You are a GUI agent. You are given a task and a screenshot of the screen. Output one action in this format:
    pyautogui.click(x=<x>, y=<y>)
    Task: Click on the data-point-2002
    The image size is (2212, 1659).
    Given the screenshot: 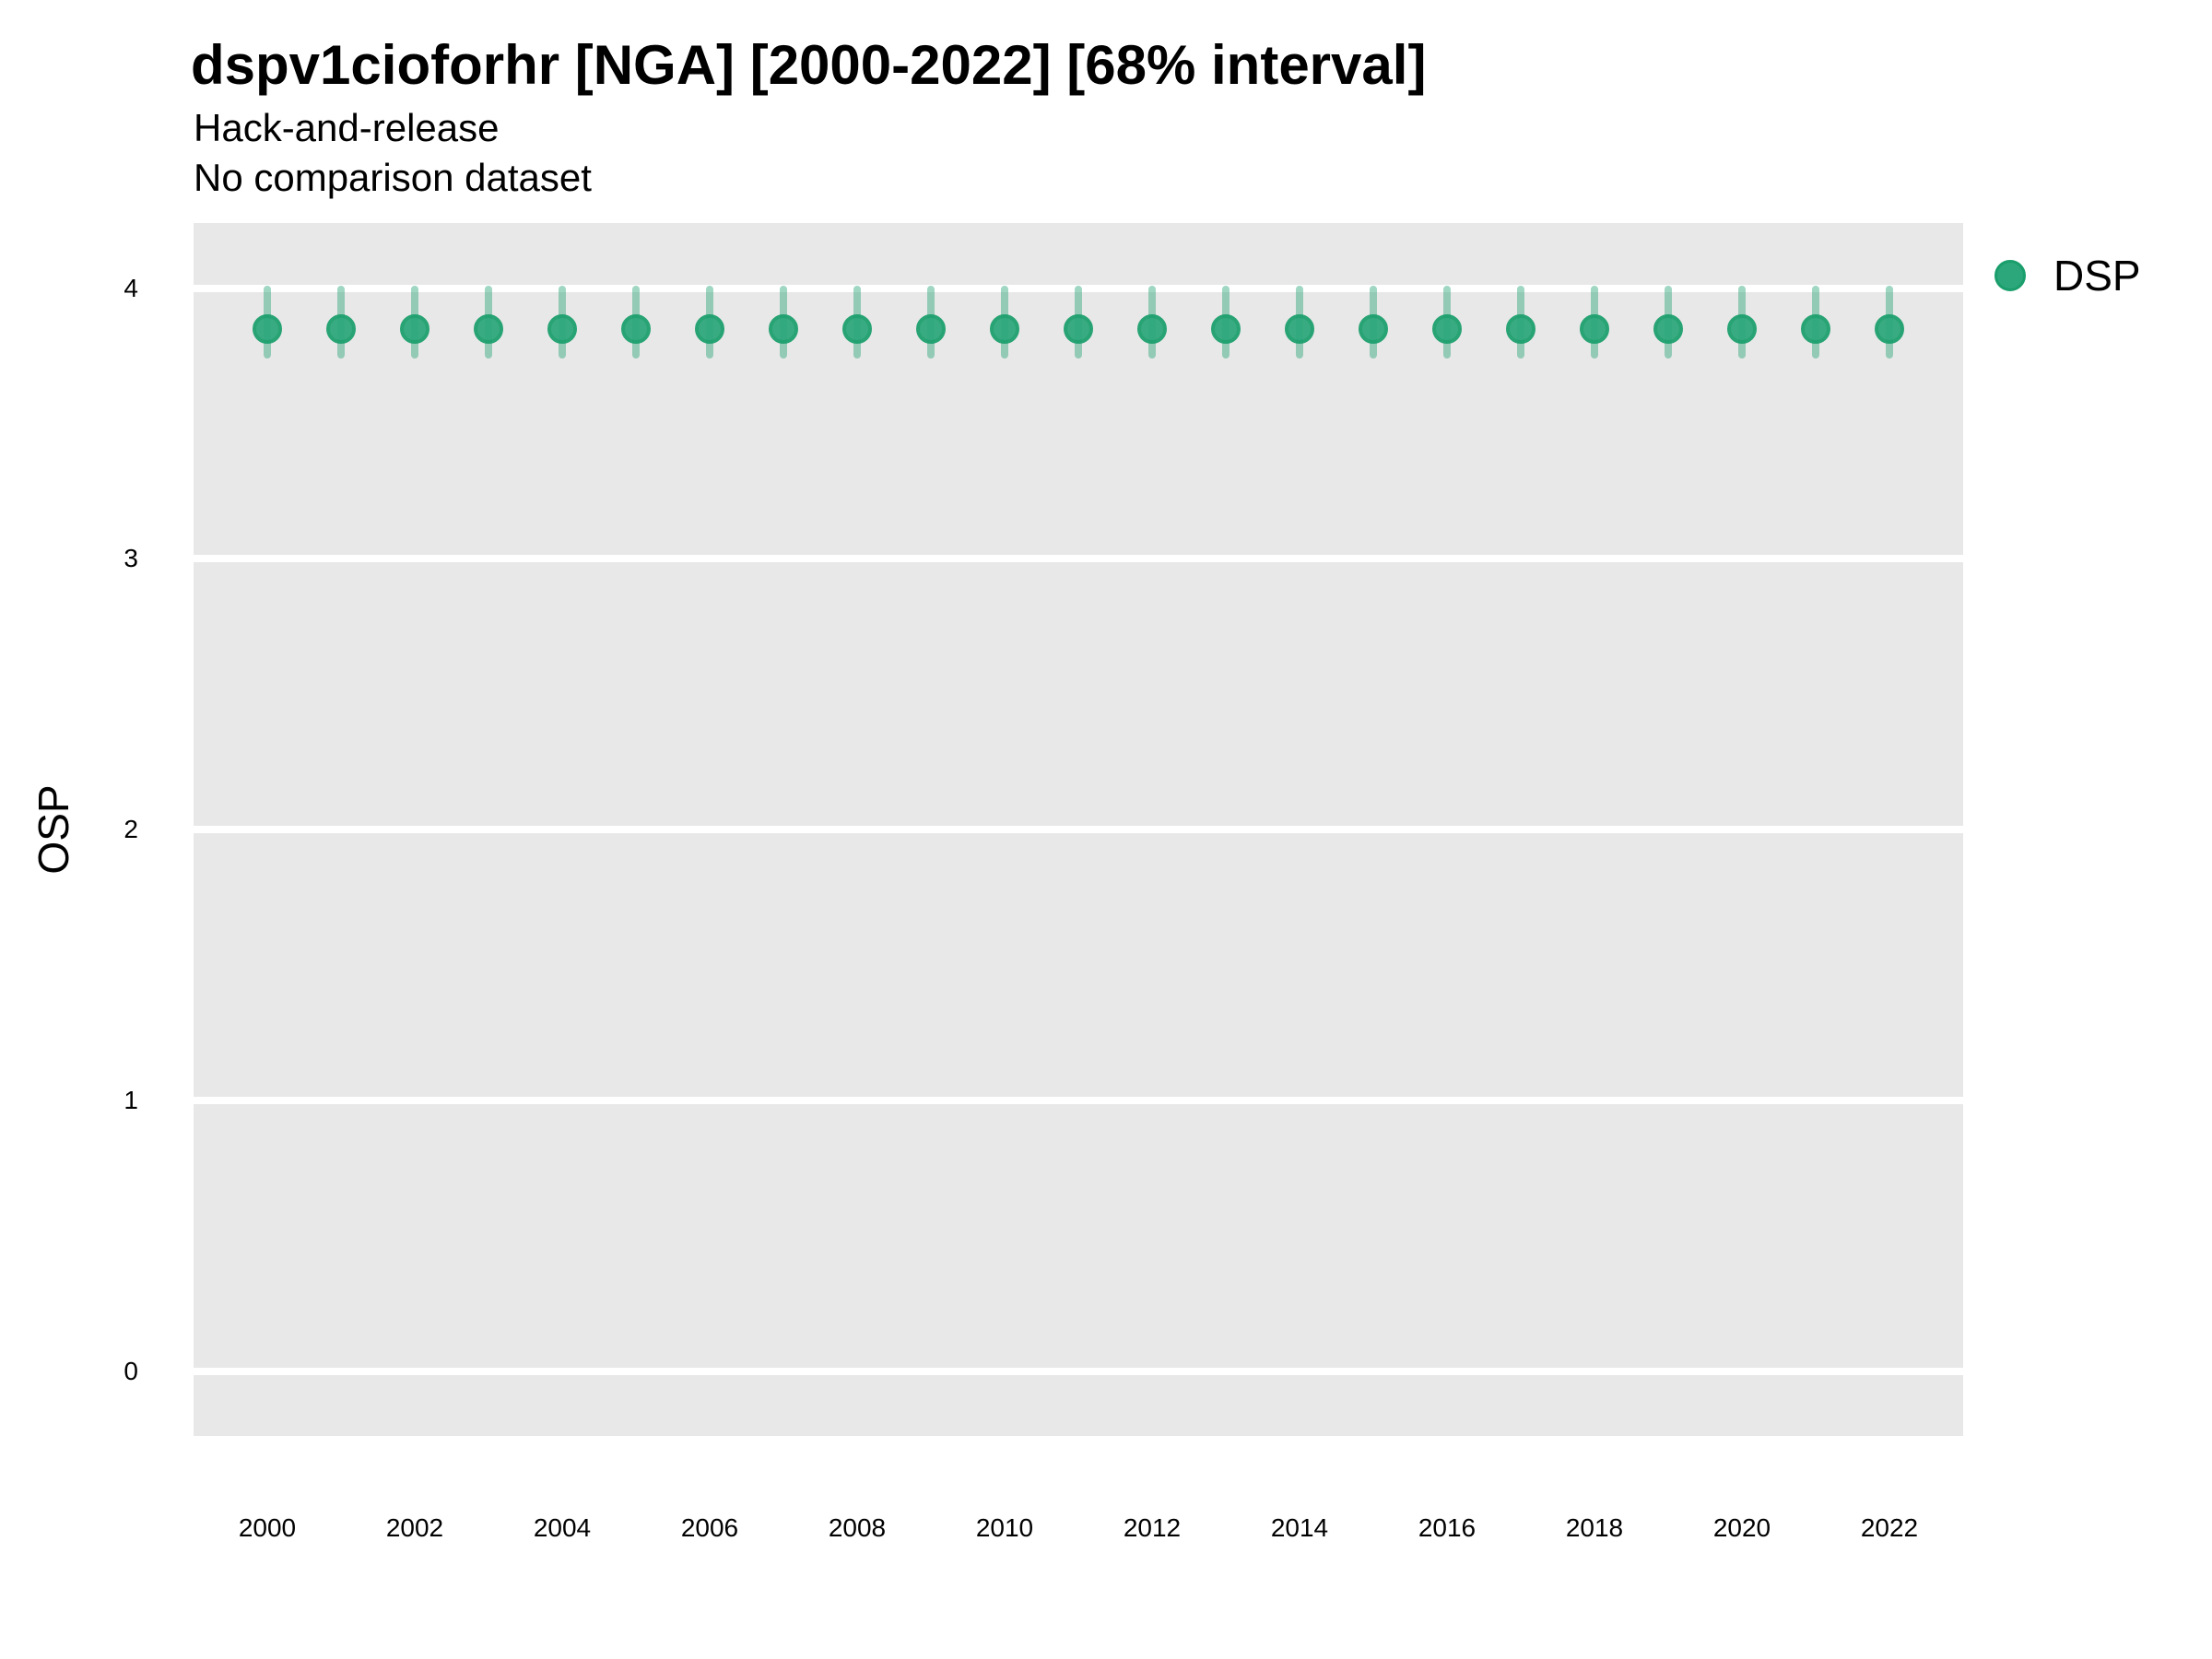 What is the action you would take?
    pyautogui.click(x=414, y=328)
    